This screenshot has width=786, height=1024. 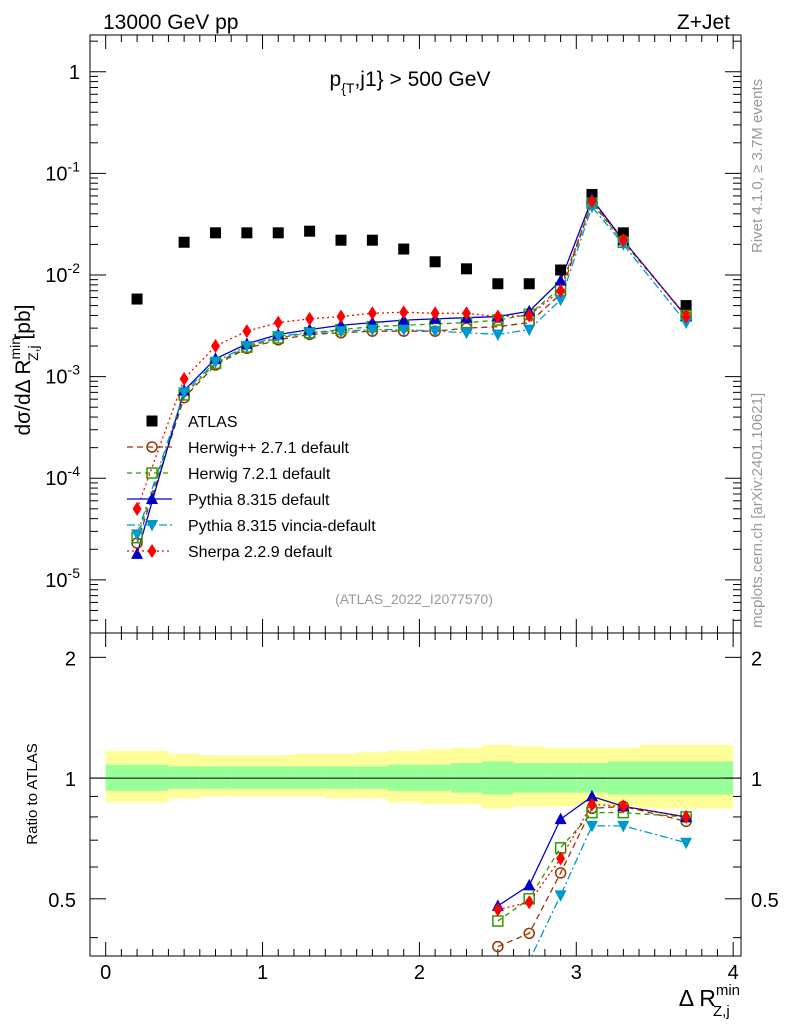 I want to click on x-tick-label: 1, so click(x=262, y=973).